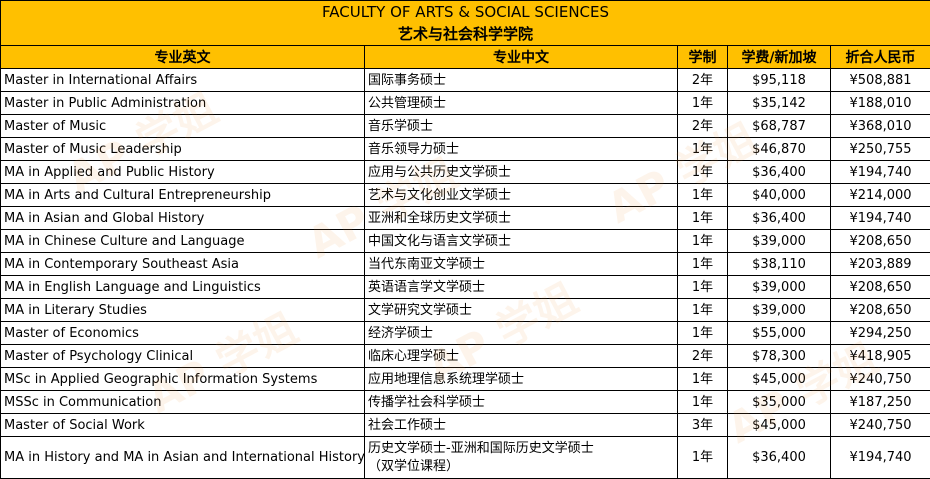 The image size is (930, 479). I want to click on program-name-zh: 历史文学硕士-亚洲和国际历史文学硕士（双学位课程）, so click(521, 458).